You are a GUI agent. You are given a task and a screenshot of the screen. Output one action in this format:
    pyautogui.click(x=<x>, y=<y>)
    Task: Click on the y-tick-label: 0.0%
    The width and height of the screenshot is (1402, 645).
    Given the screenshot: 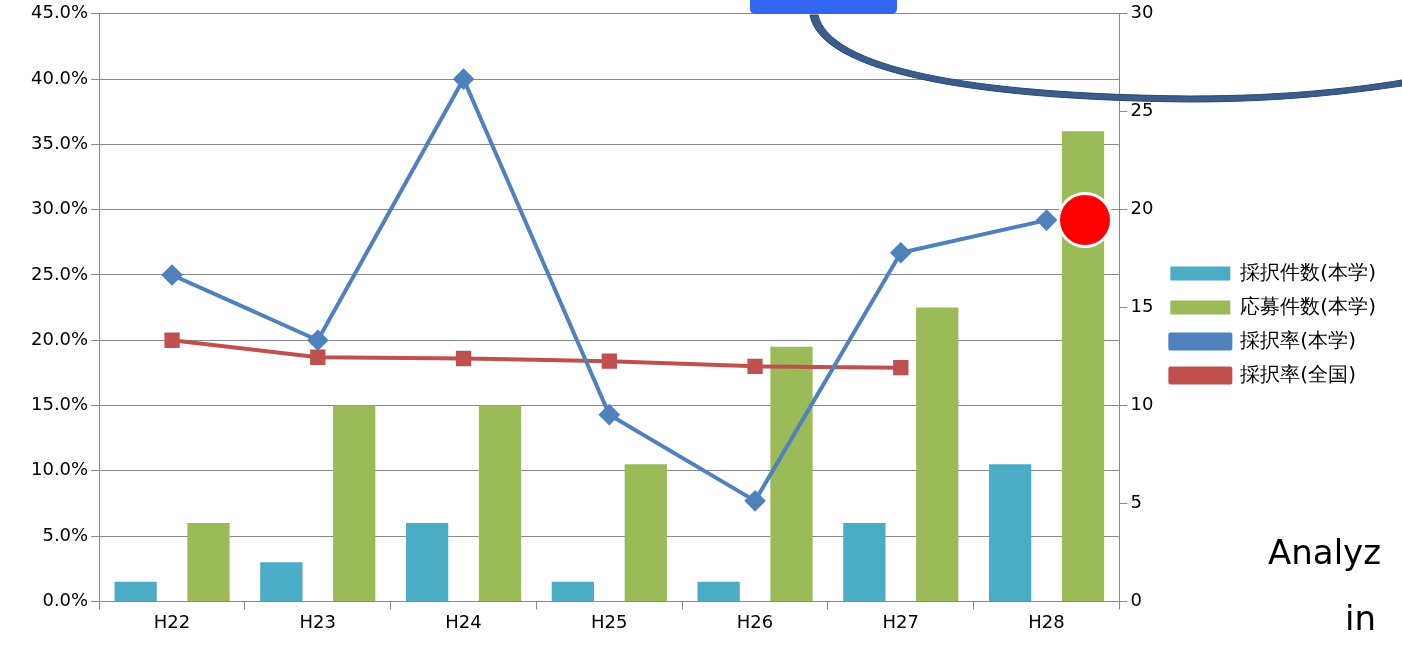 What is the action you would take?
    pyautogui.click(x=65, y=600)
    